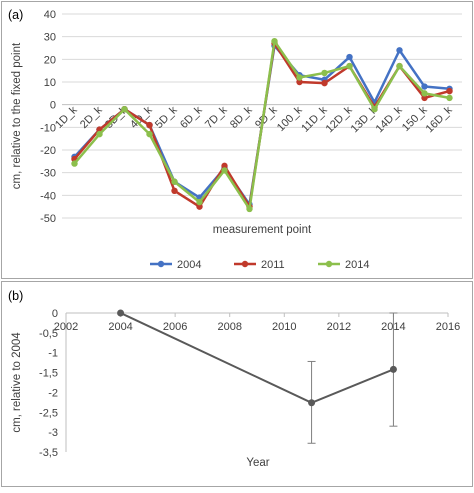  I want to click on y-tick-label: -2,5, so click(48, 413).